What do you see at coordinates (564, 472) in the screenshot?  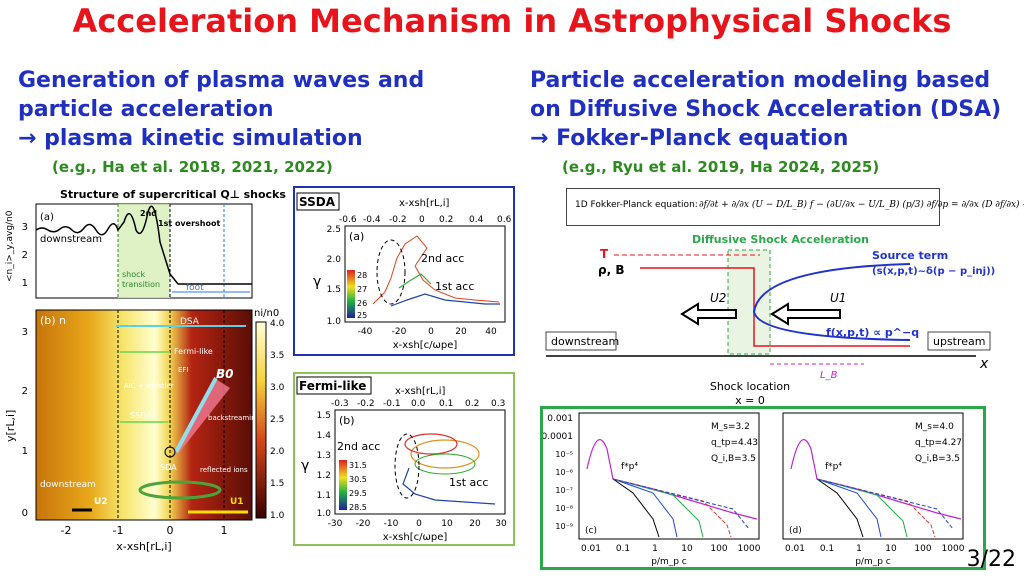 I see `c-ytick-3: 10⁻⁶` at bounding box center [564, 472].